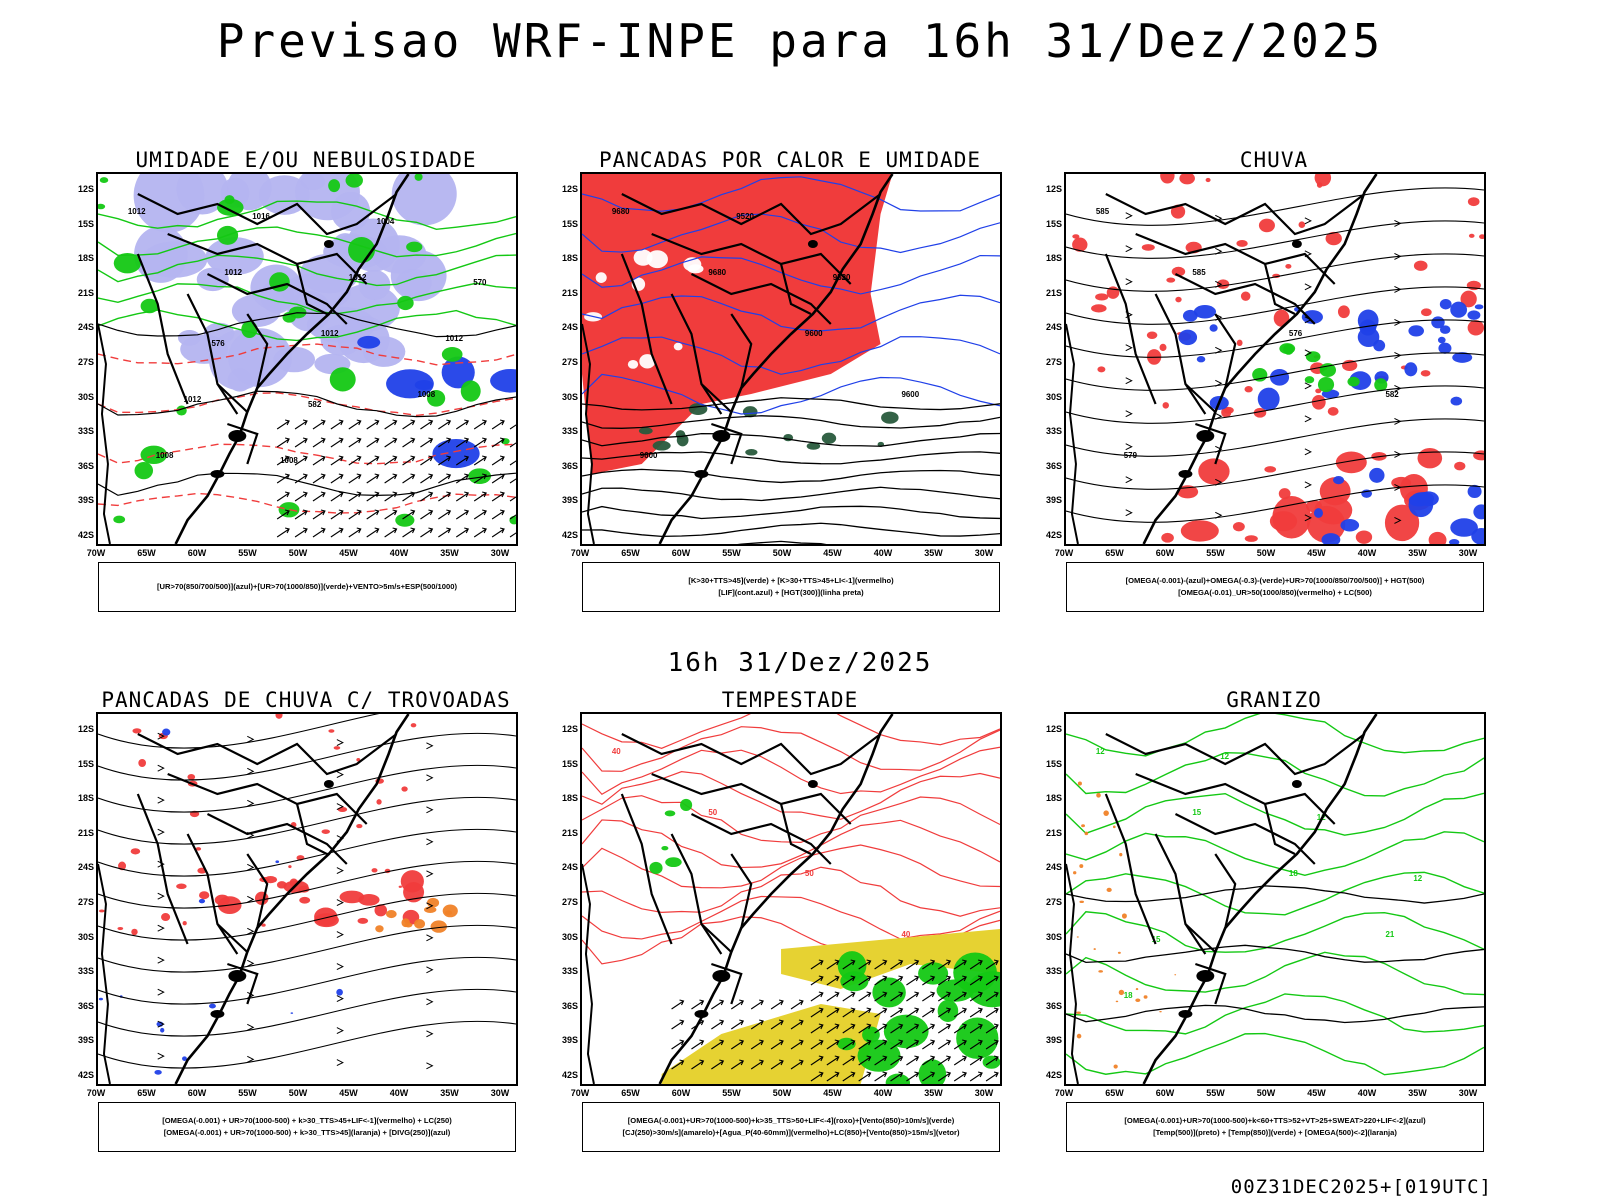 The image size is (1600, 1200). Describe the element at coordinates (1275, 894) in the screenshot. I see `temp500-contour` at that location.